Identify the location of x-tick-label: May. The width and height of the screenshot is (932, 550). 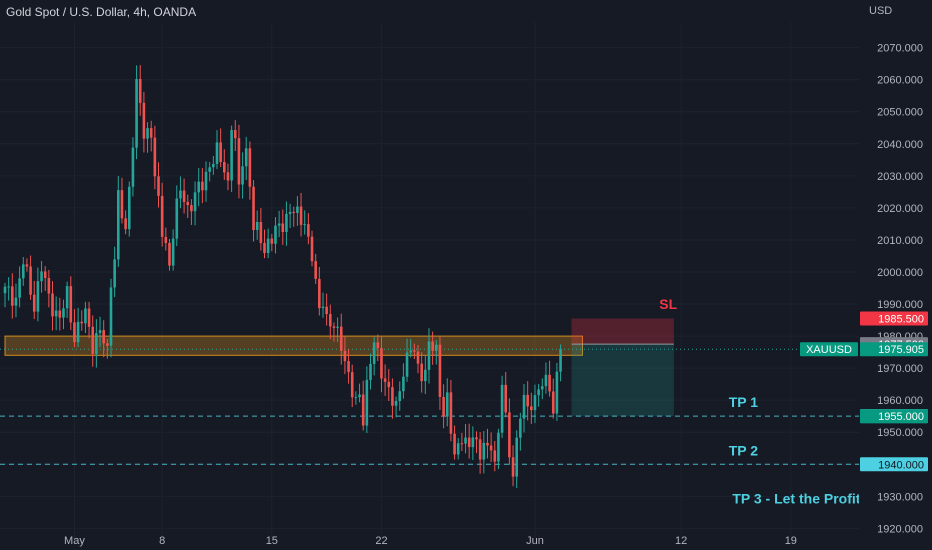
(74, 541).